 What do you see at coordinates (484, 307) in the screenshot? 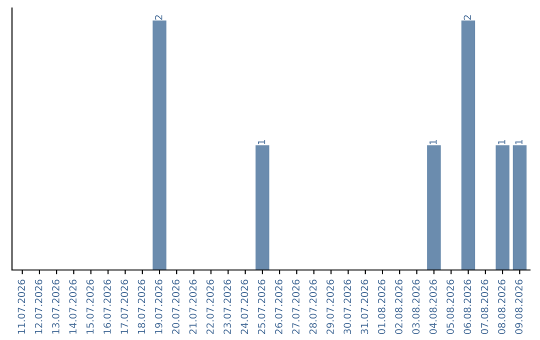
I see `x-tick-label: 07.08.2026` at bounding box center [484, 307].